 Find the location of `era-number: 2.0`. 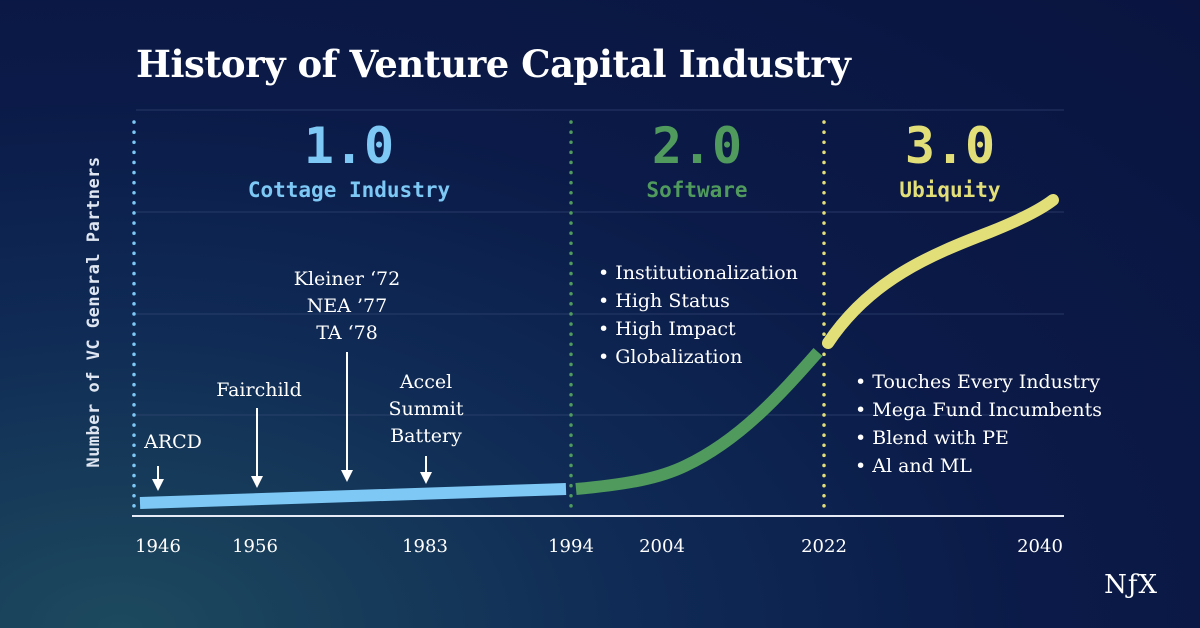

era-number: 2.0 is located at coordinates (697, 146).